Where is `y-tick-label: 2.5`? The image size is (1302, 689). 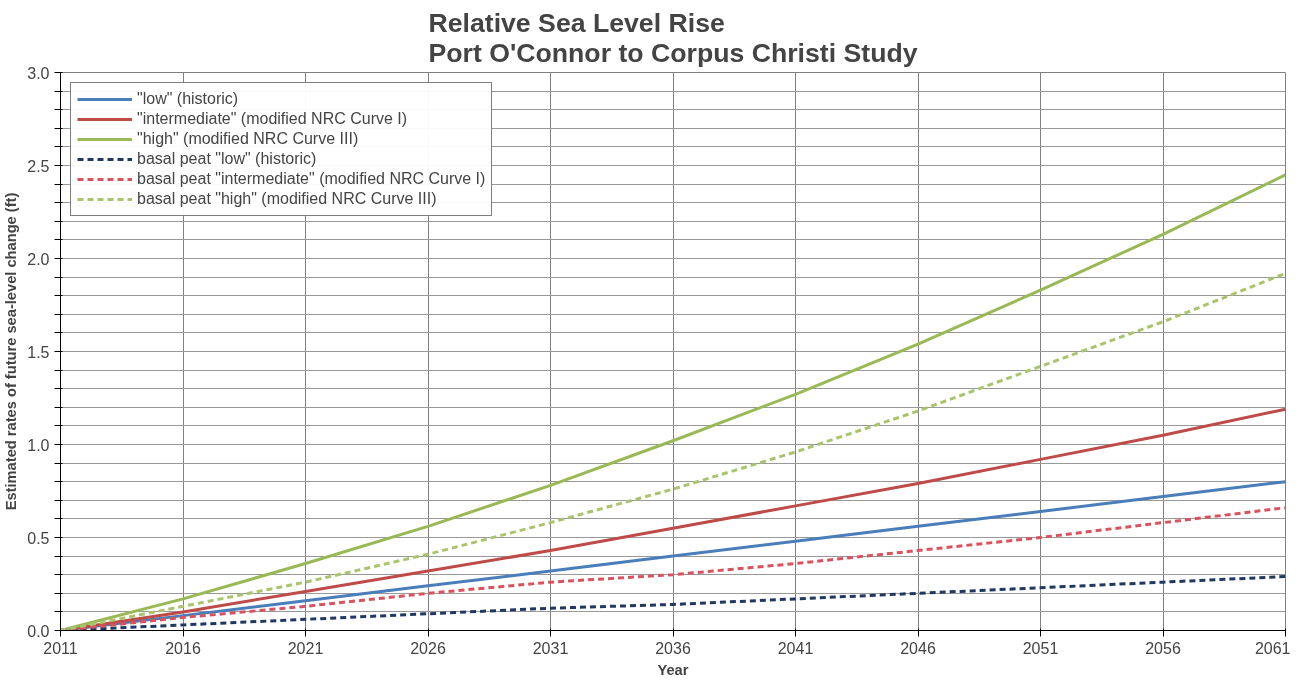
y-tick-label: 2.5 is located at coordinates (38, 166).